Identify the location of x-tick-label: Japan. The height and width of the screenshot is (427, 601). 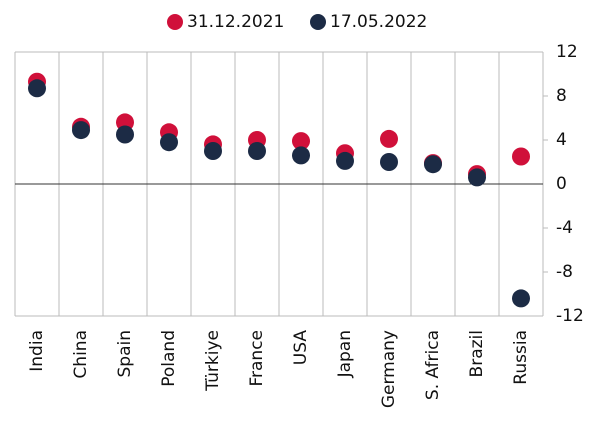
(345, 354).